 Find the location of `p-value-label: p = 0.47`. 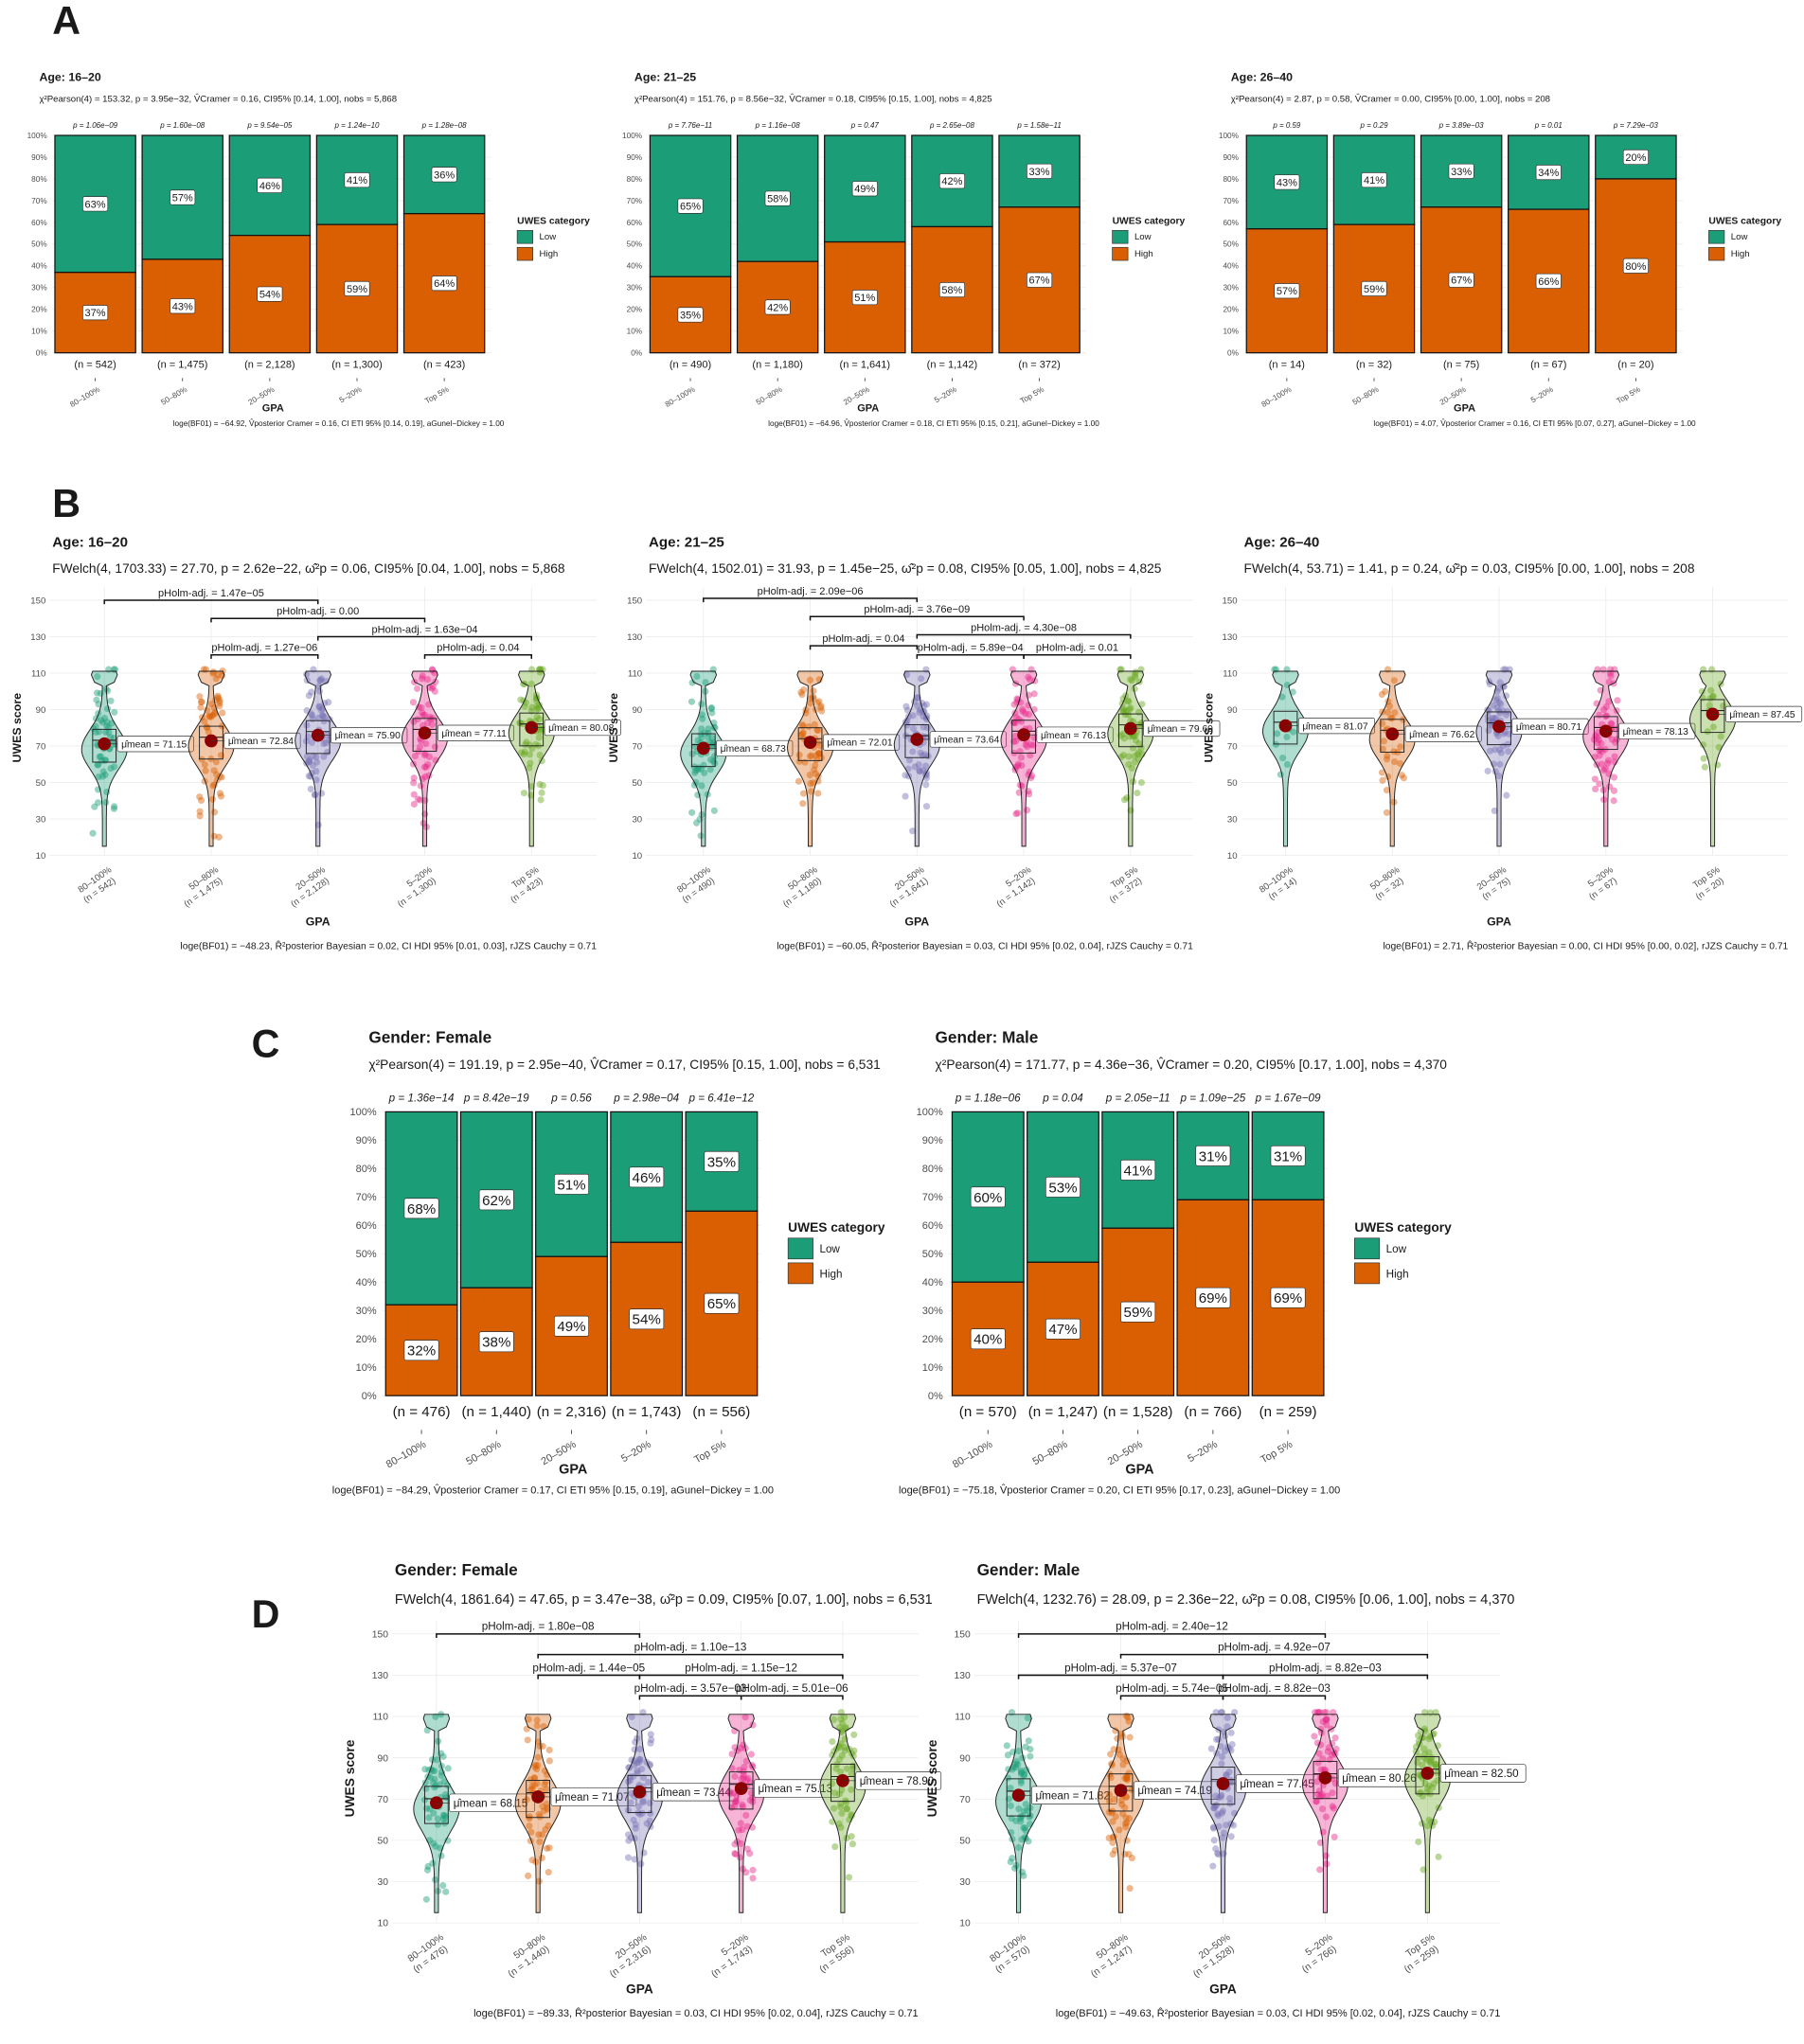

p-value-label: p = 0.47 is located at coordinates (865, 125).